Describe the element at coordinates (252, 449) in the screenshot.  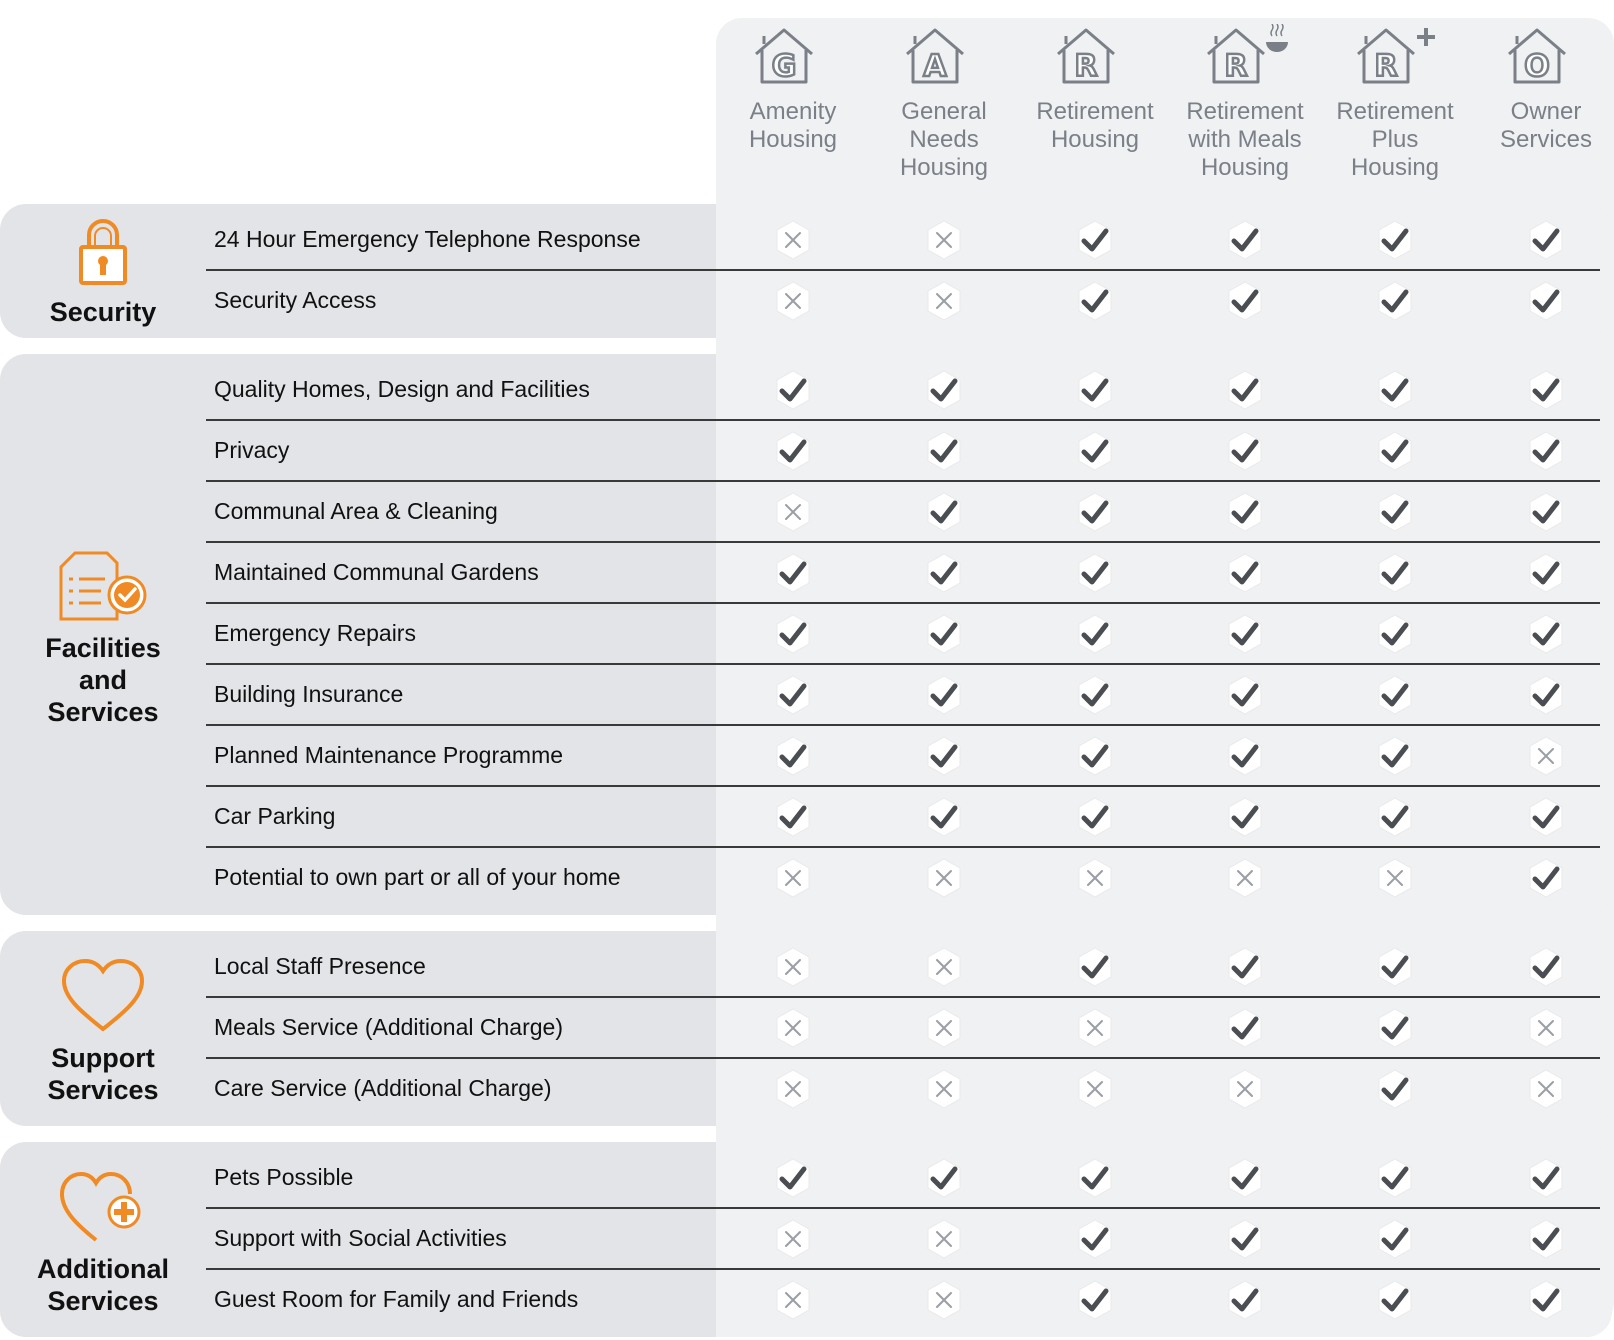
I see `feature-label: Privacy` at that location.